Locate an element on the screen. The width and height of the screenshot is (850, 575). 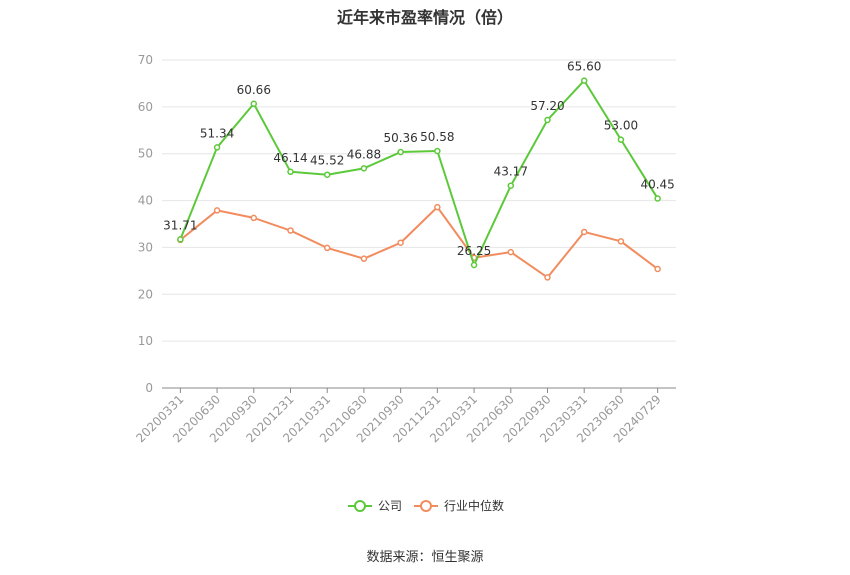
legend: 公司 行业中位数 is located at coordinates (426, 505).